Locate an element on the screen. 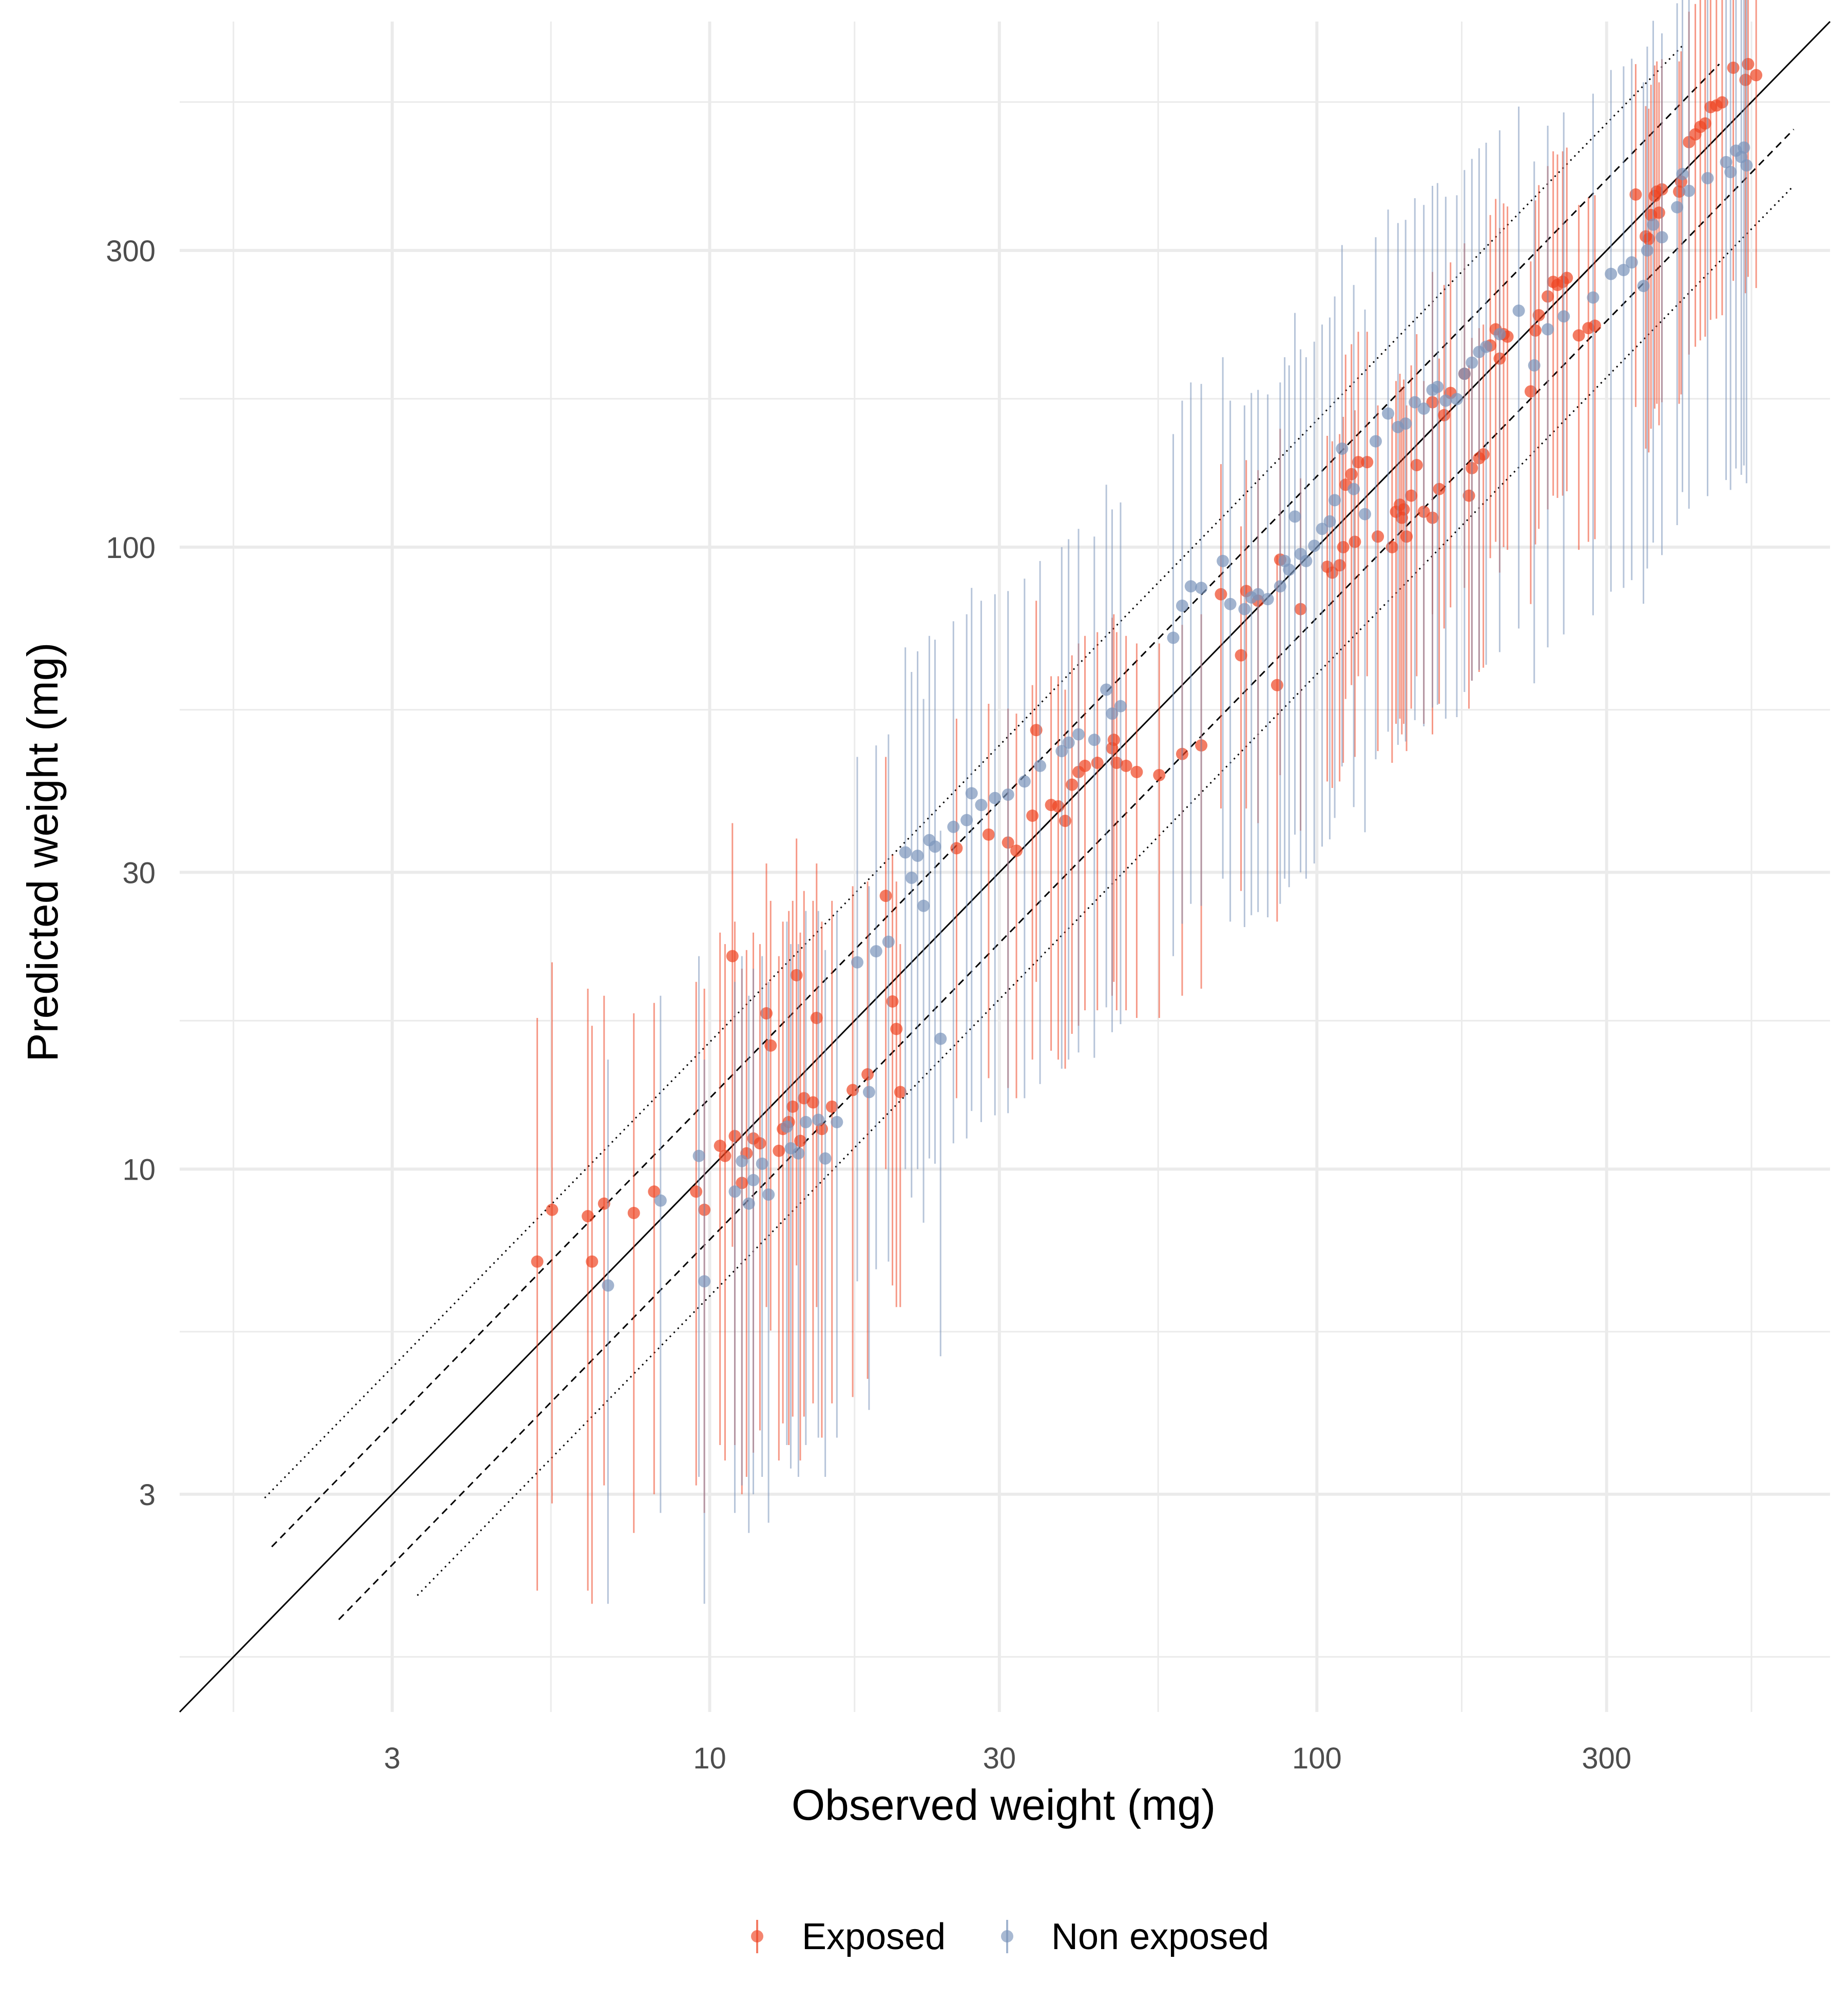 The image size is (1848, 2002). y-axis-title: Predicted weight (mg) is located at coordinates (42, 852).